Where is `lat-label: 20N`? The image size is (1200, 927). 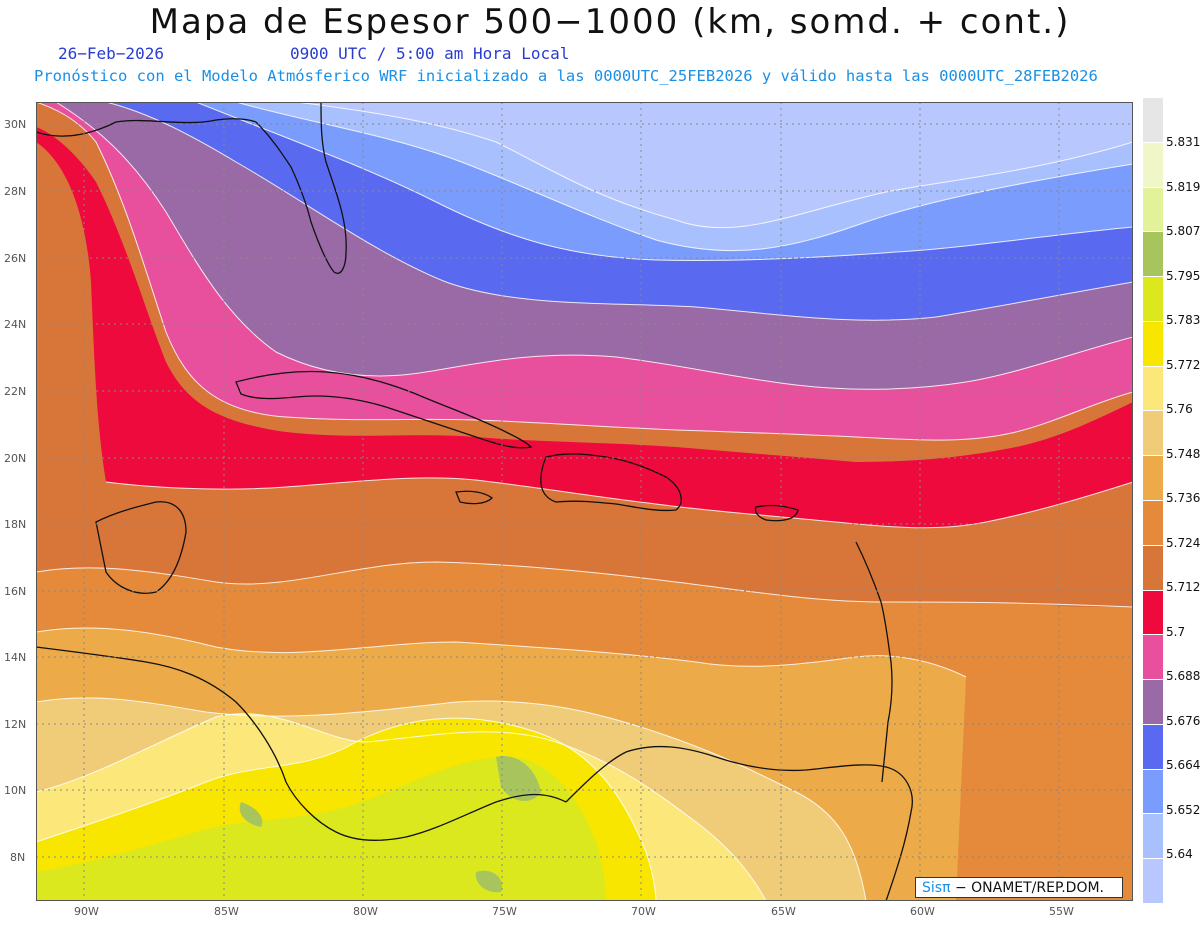 lat-label: 20N is located at coordinates (15, 458).